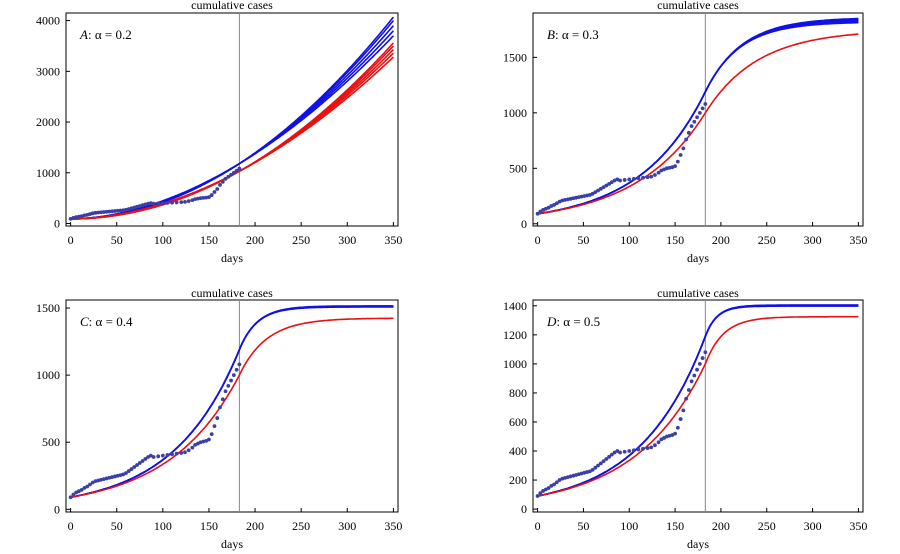 This screenshot has width=900, height=554. I want to click on panel-letter: D, so click(551, 321).